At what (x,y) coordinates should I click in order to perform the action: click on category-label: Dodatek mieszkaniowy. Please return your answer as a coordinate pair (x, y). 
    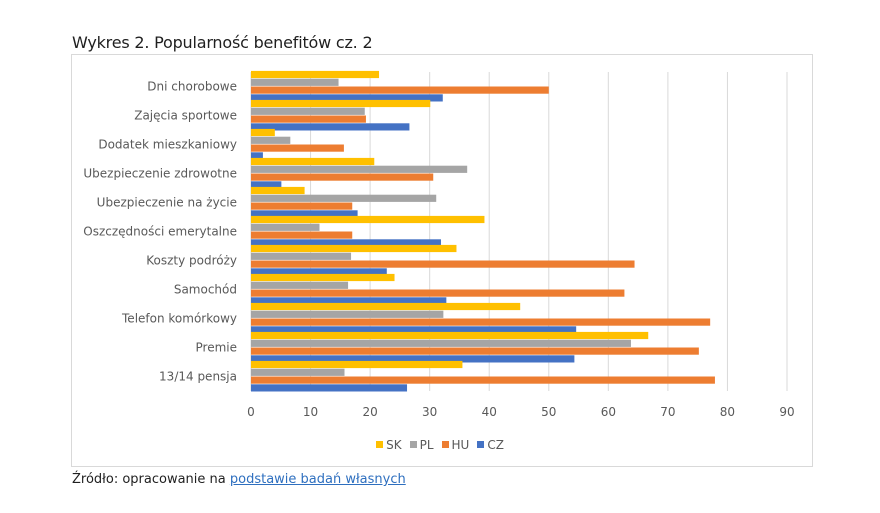
    Looking at the image, I should click on (167, 145).